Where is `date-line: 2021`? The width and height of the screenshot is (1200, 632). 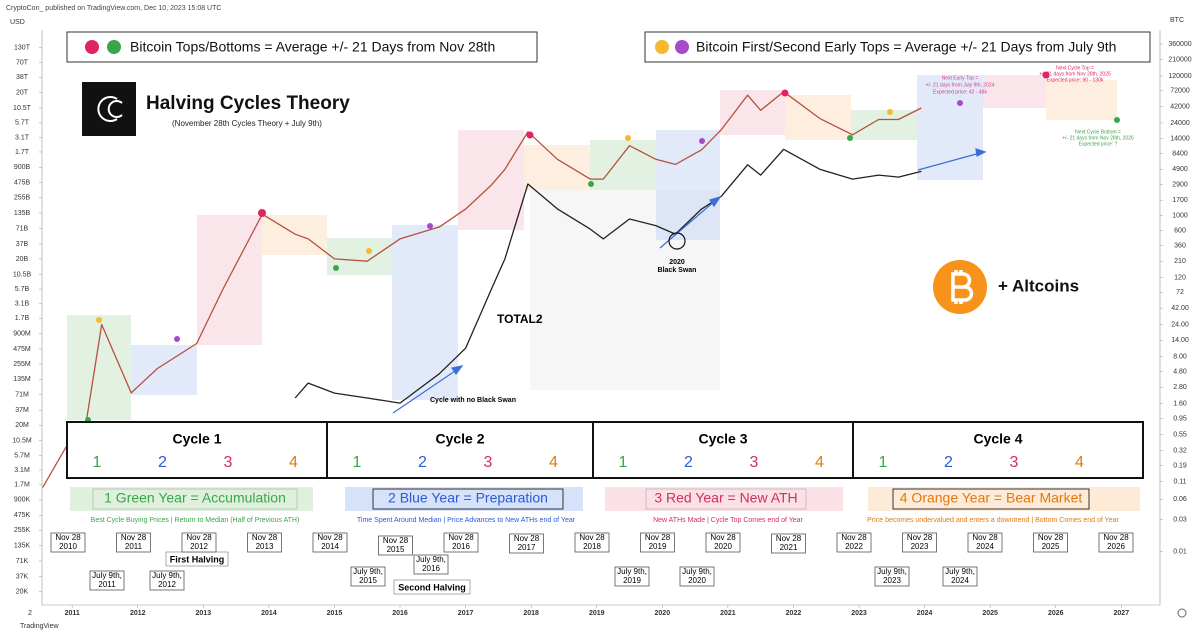 date-line: 2021 is located at coordinates (789, 547).